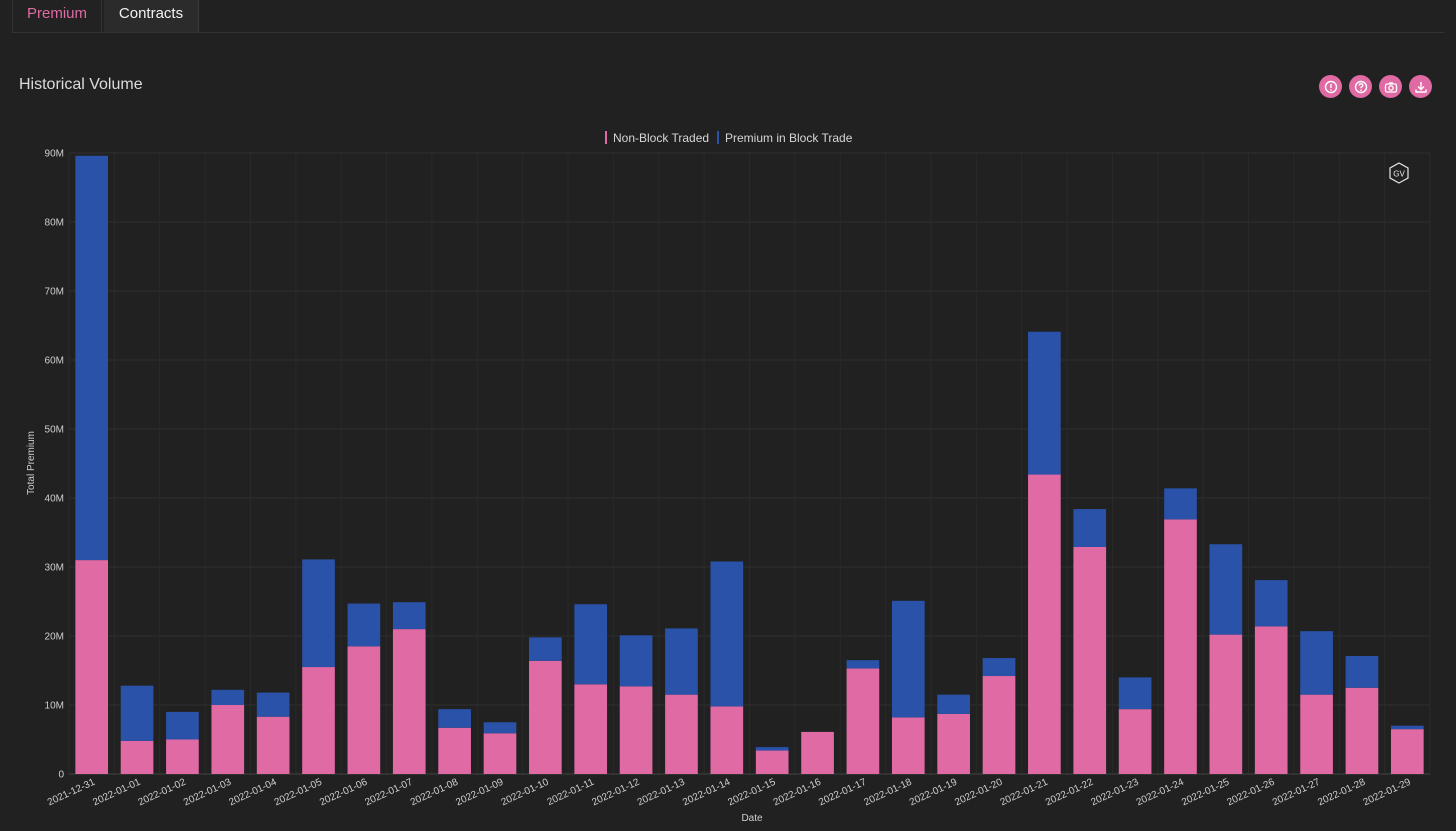  What do you see at coordinates (57, 16) in the screenshot?
I see `tab-premium: Premium` at bounding box center [57, 16].